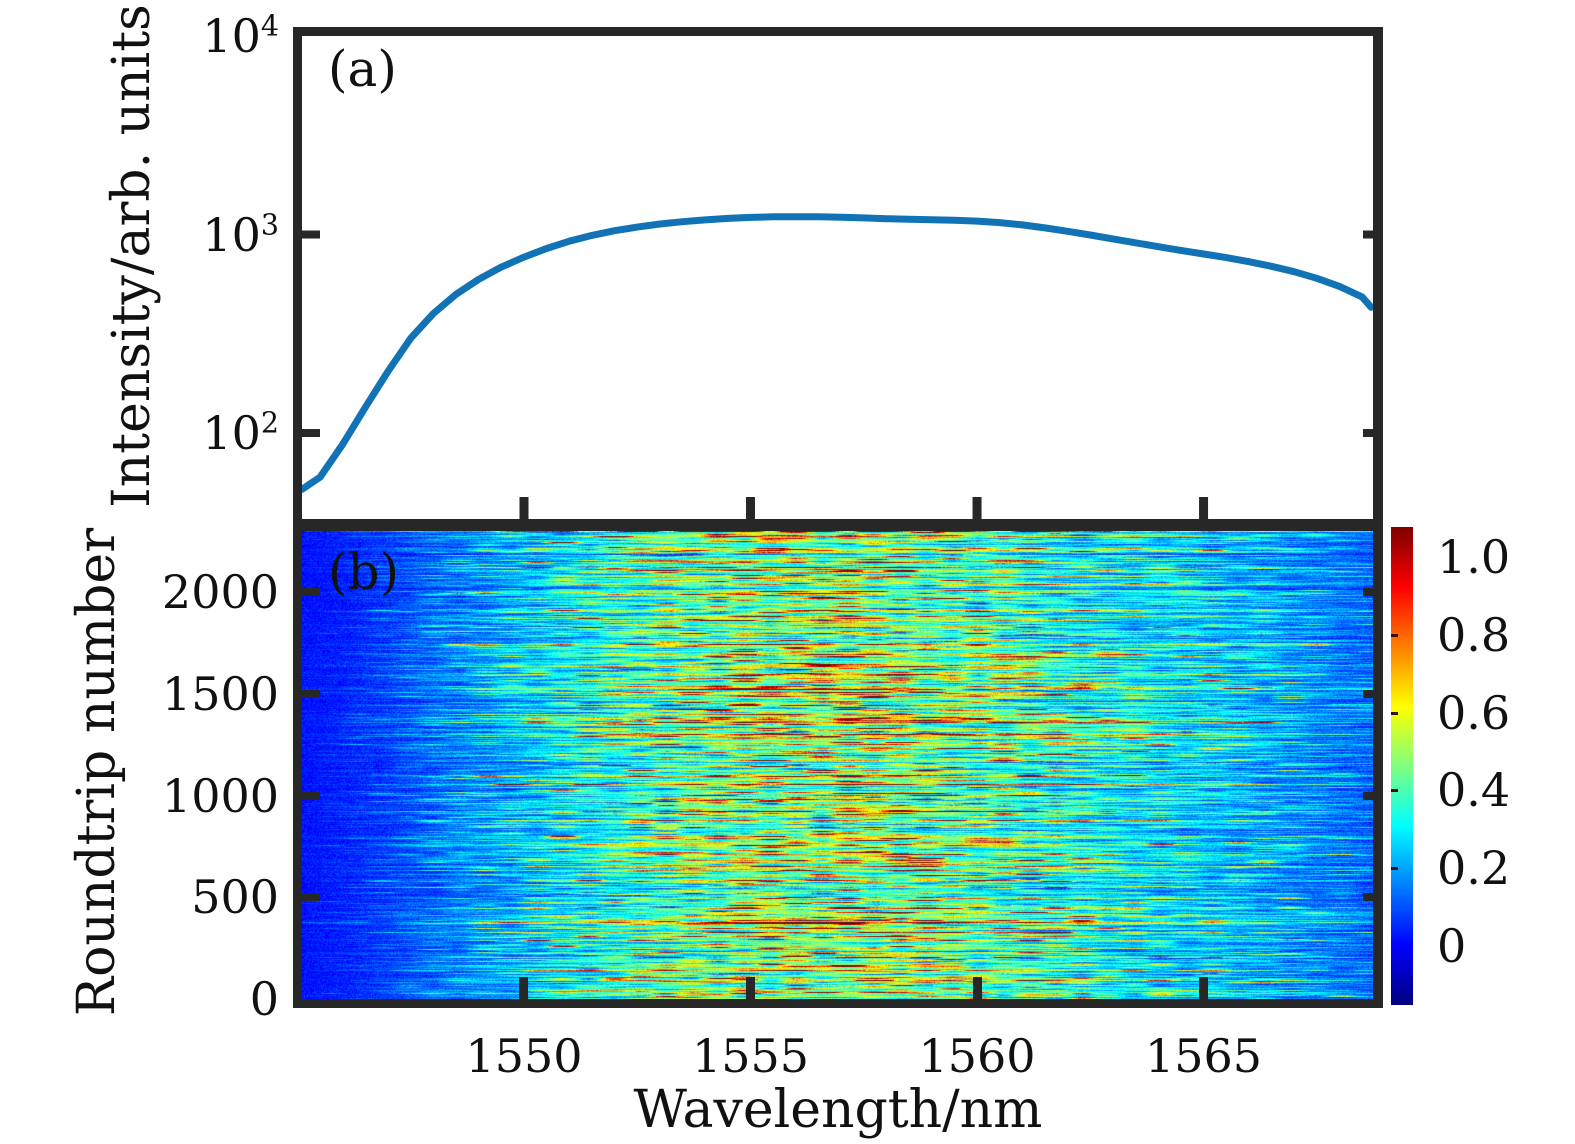 This screenshot has height=1144, width=1575. Describe the element at coordinates (364, 572) in the screenshot. I see `panel-b-label: (b)` at that location.